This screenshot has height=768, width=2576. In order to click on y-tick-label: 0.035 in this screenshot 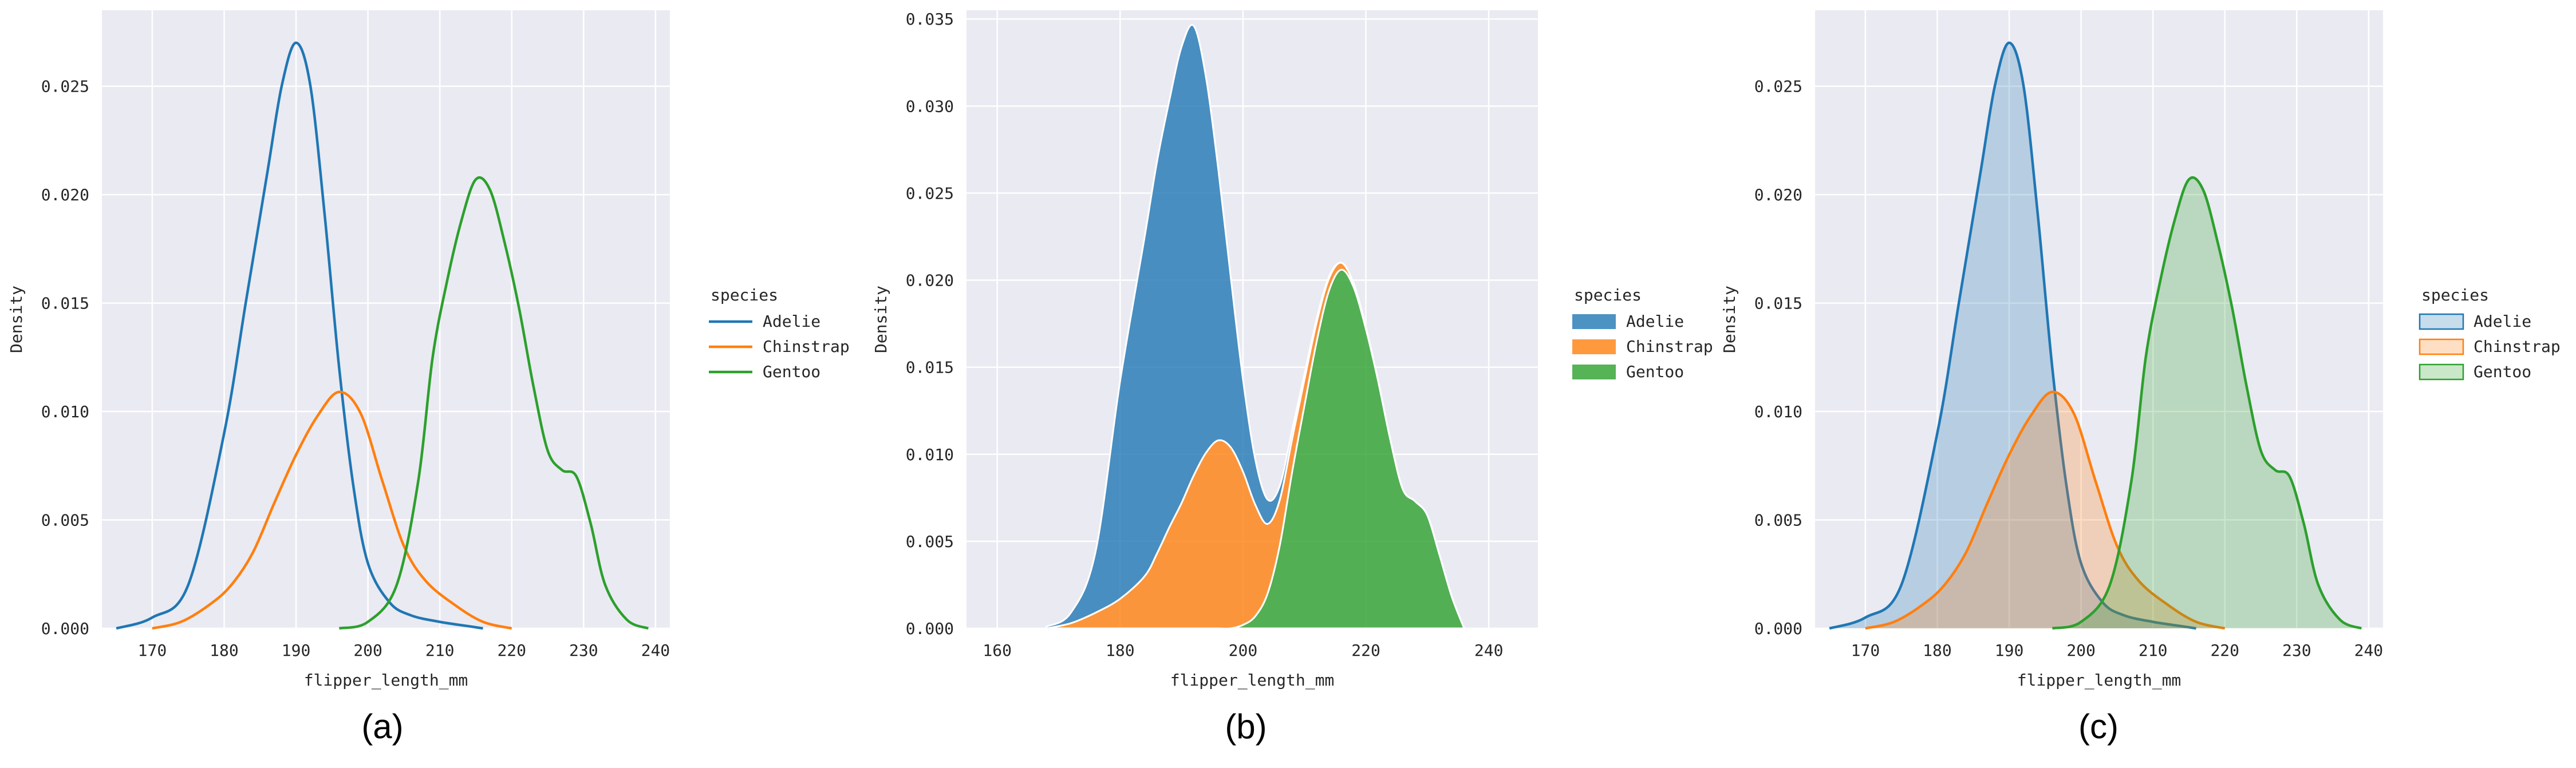, I will do `click(930, 19)`.